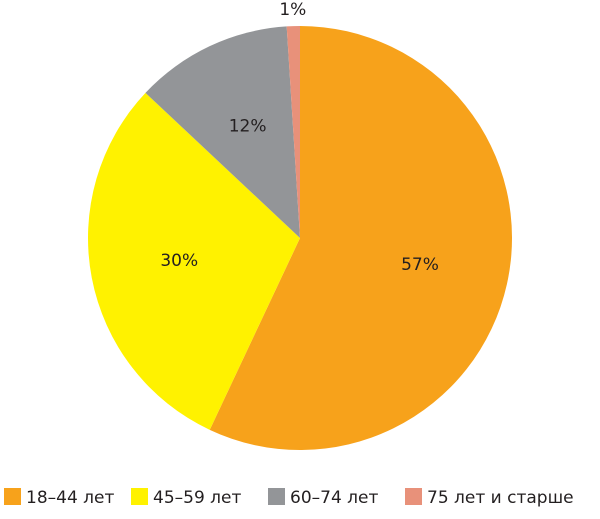 The width and height of the screenshot is (600, 519). Describe the element at coordinates (70, 498) in the screenshot. I see `legend-label: 18–44 лет` at that location.